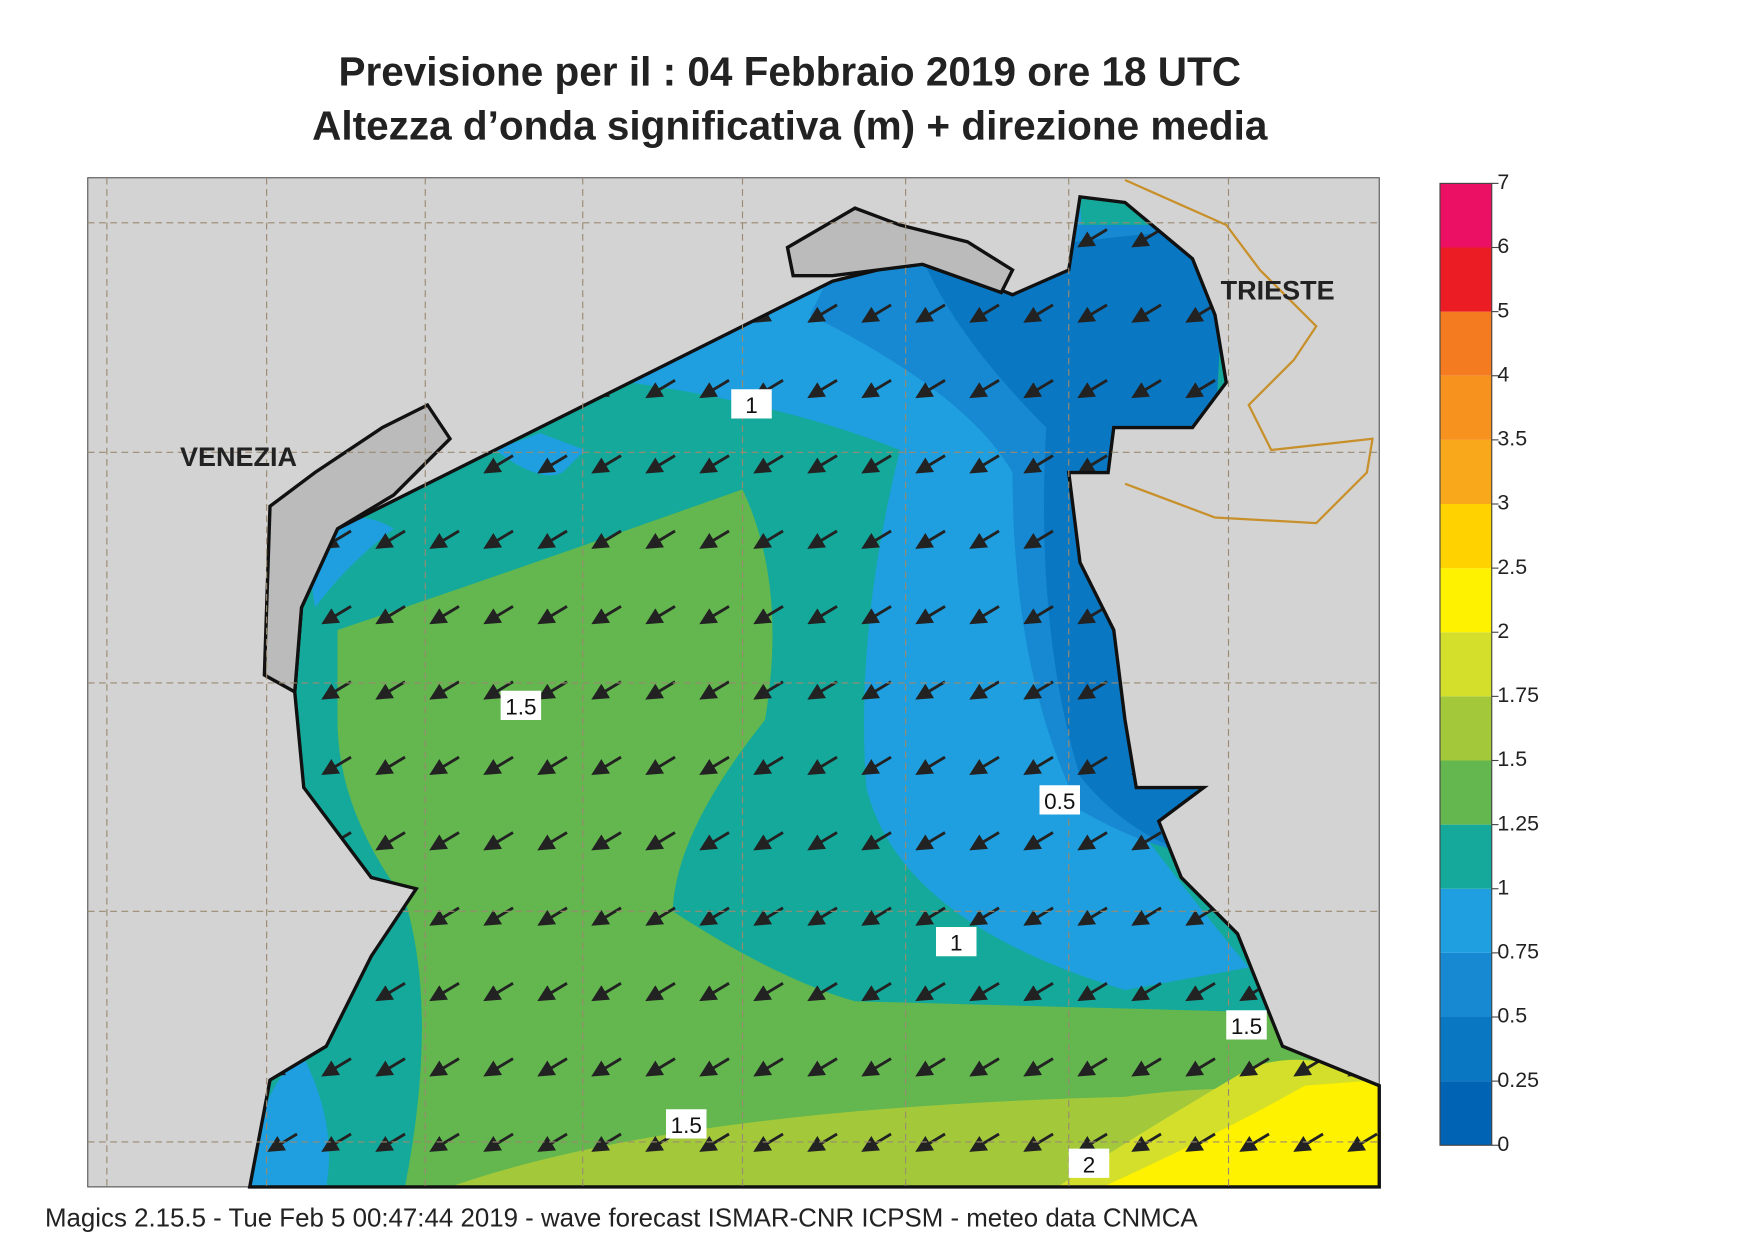  What do you see at coordinates (1503, 310) in the screenshot?
I see `colorbar-label: 5` at bounding box center [1503, 310].